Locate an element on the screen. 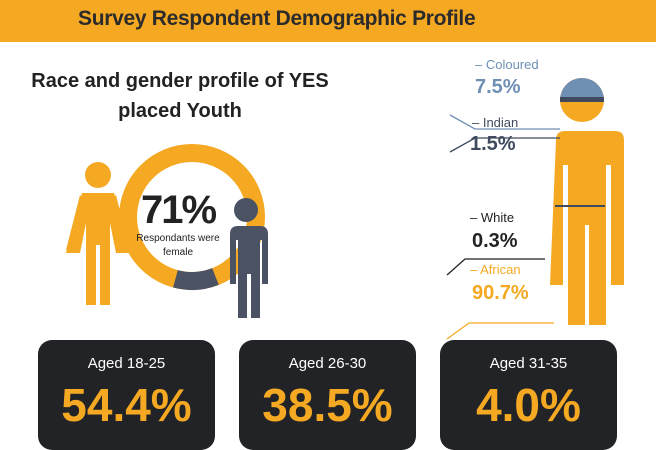  race-label-african: – African is located at coordinates (495, 269).